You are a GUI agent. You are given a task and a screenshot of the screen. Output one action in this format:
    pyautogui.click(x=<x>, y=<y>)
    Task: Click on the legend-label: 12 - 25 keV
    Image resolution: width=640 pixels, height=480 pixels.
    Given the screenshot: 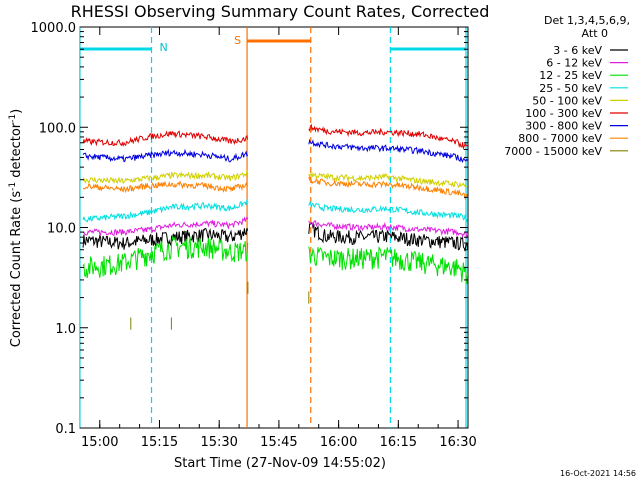 What is the action you would take?
    pyautogui.click(x=570, y=75)
    